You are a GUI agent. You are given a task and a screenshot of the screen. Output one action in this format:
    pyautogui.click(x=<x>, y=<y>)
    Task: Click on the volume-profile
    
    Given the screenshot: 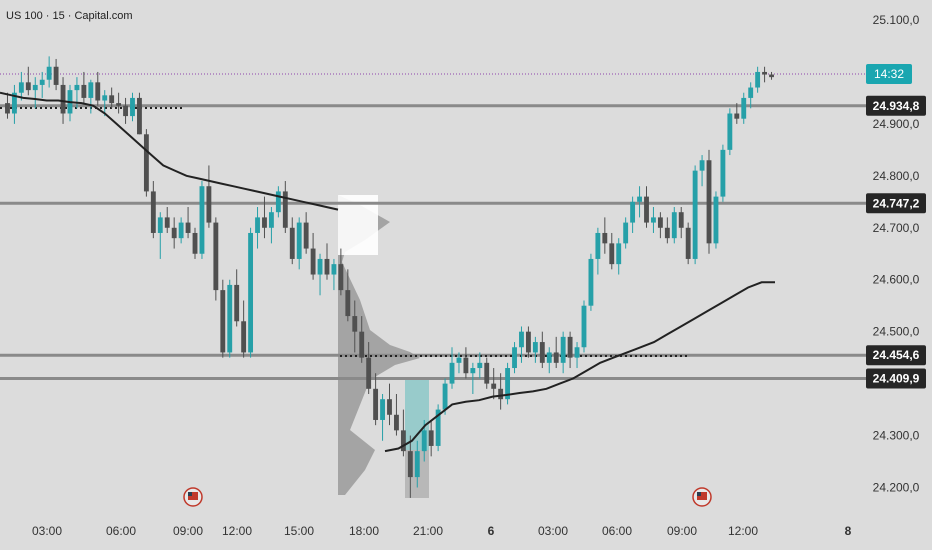 What is the action you would take?
    pyautogui.click(x=383, y=346)
    